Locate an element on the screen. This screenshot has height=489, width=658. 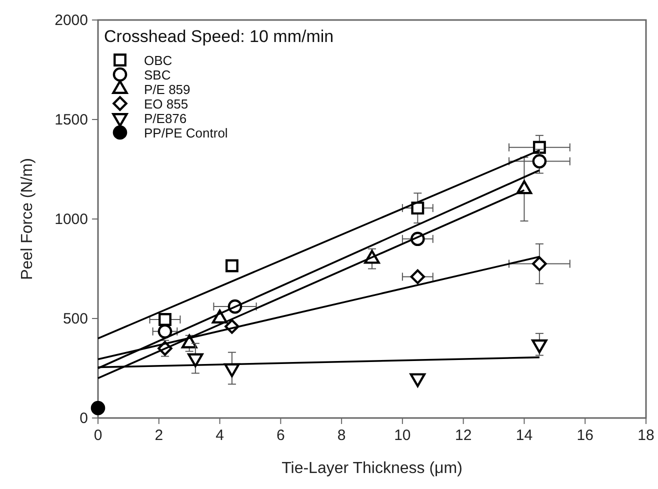
legend-label: P/E 859 is located at coordinates (167, 89).